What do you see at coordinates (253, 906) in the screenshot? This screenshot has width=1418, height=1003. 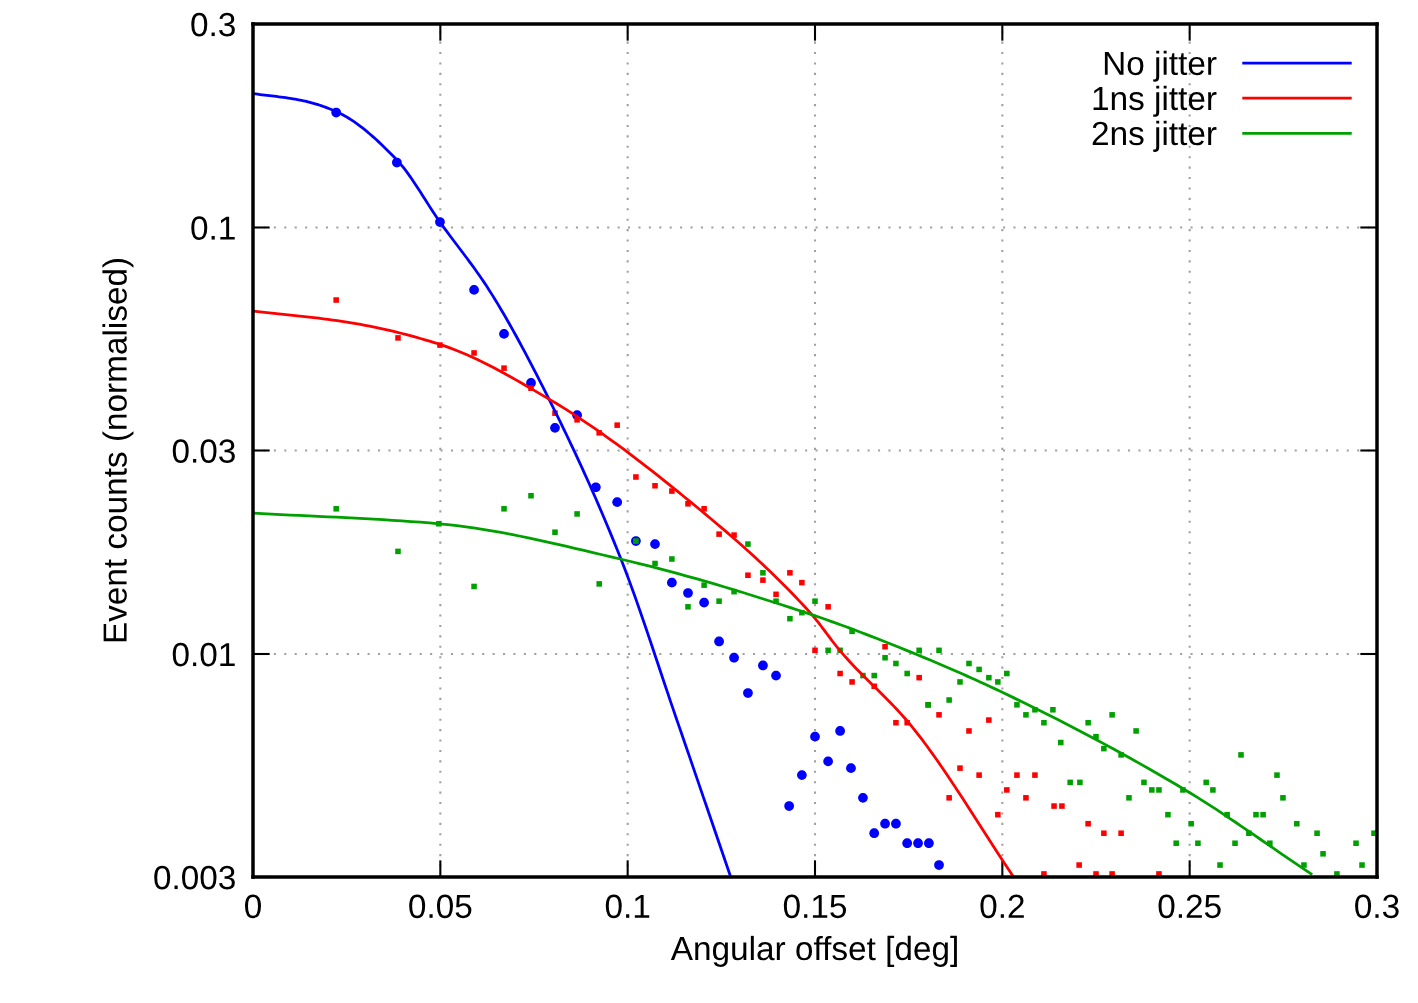 I see `x-tick-label: 0` at bounding box center [253, 906].